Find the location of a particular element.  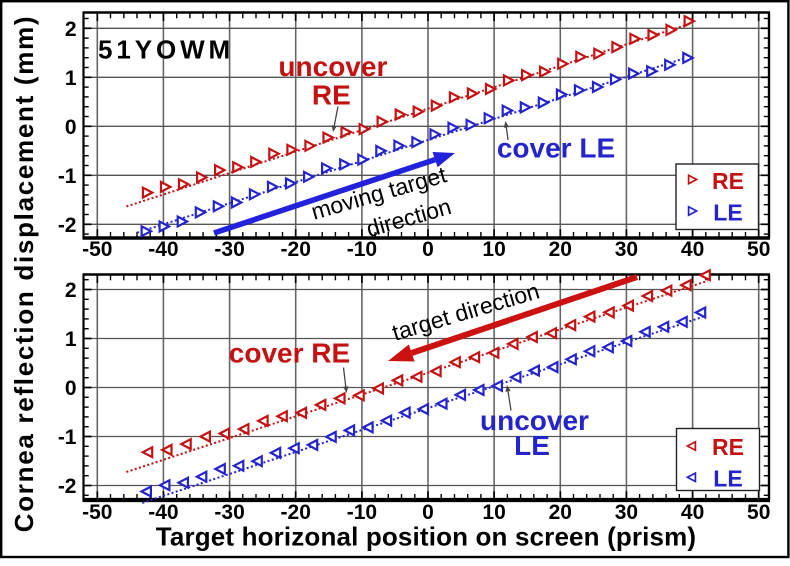

svg-text: cover LE is located at coordinates (556, 148).